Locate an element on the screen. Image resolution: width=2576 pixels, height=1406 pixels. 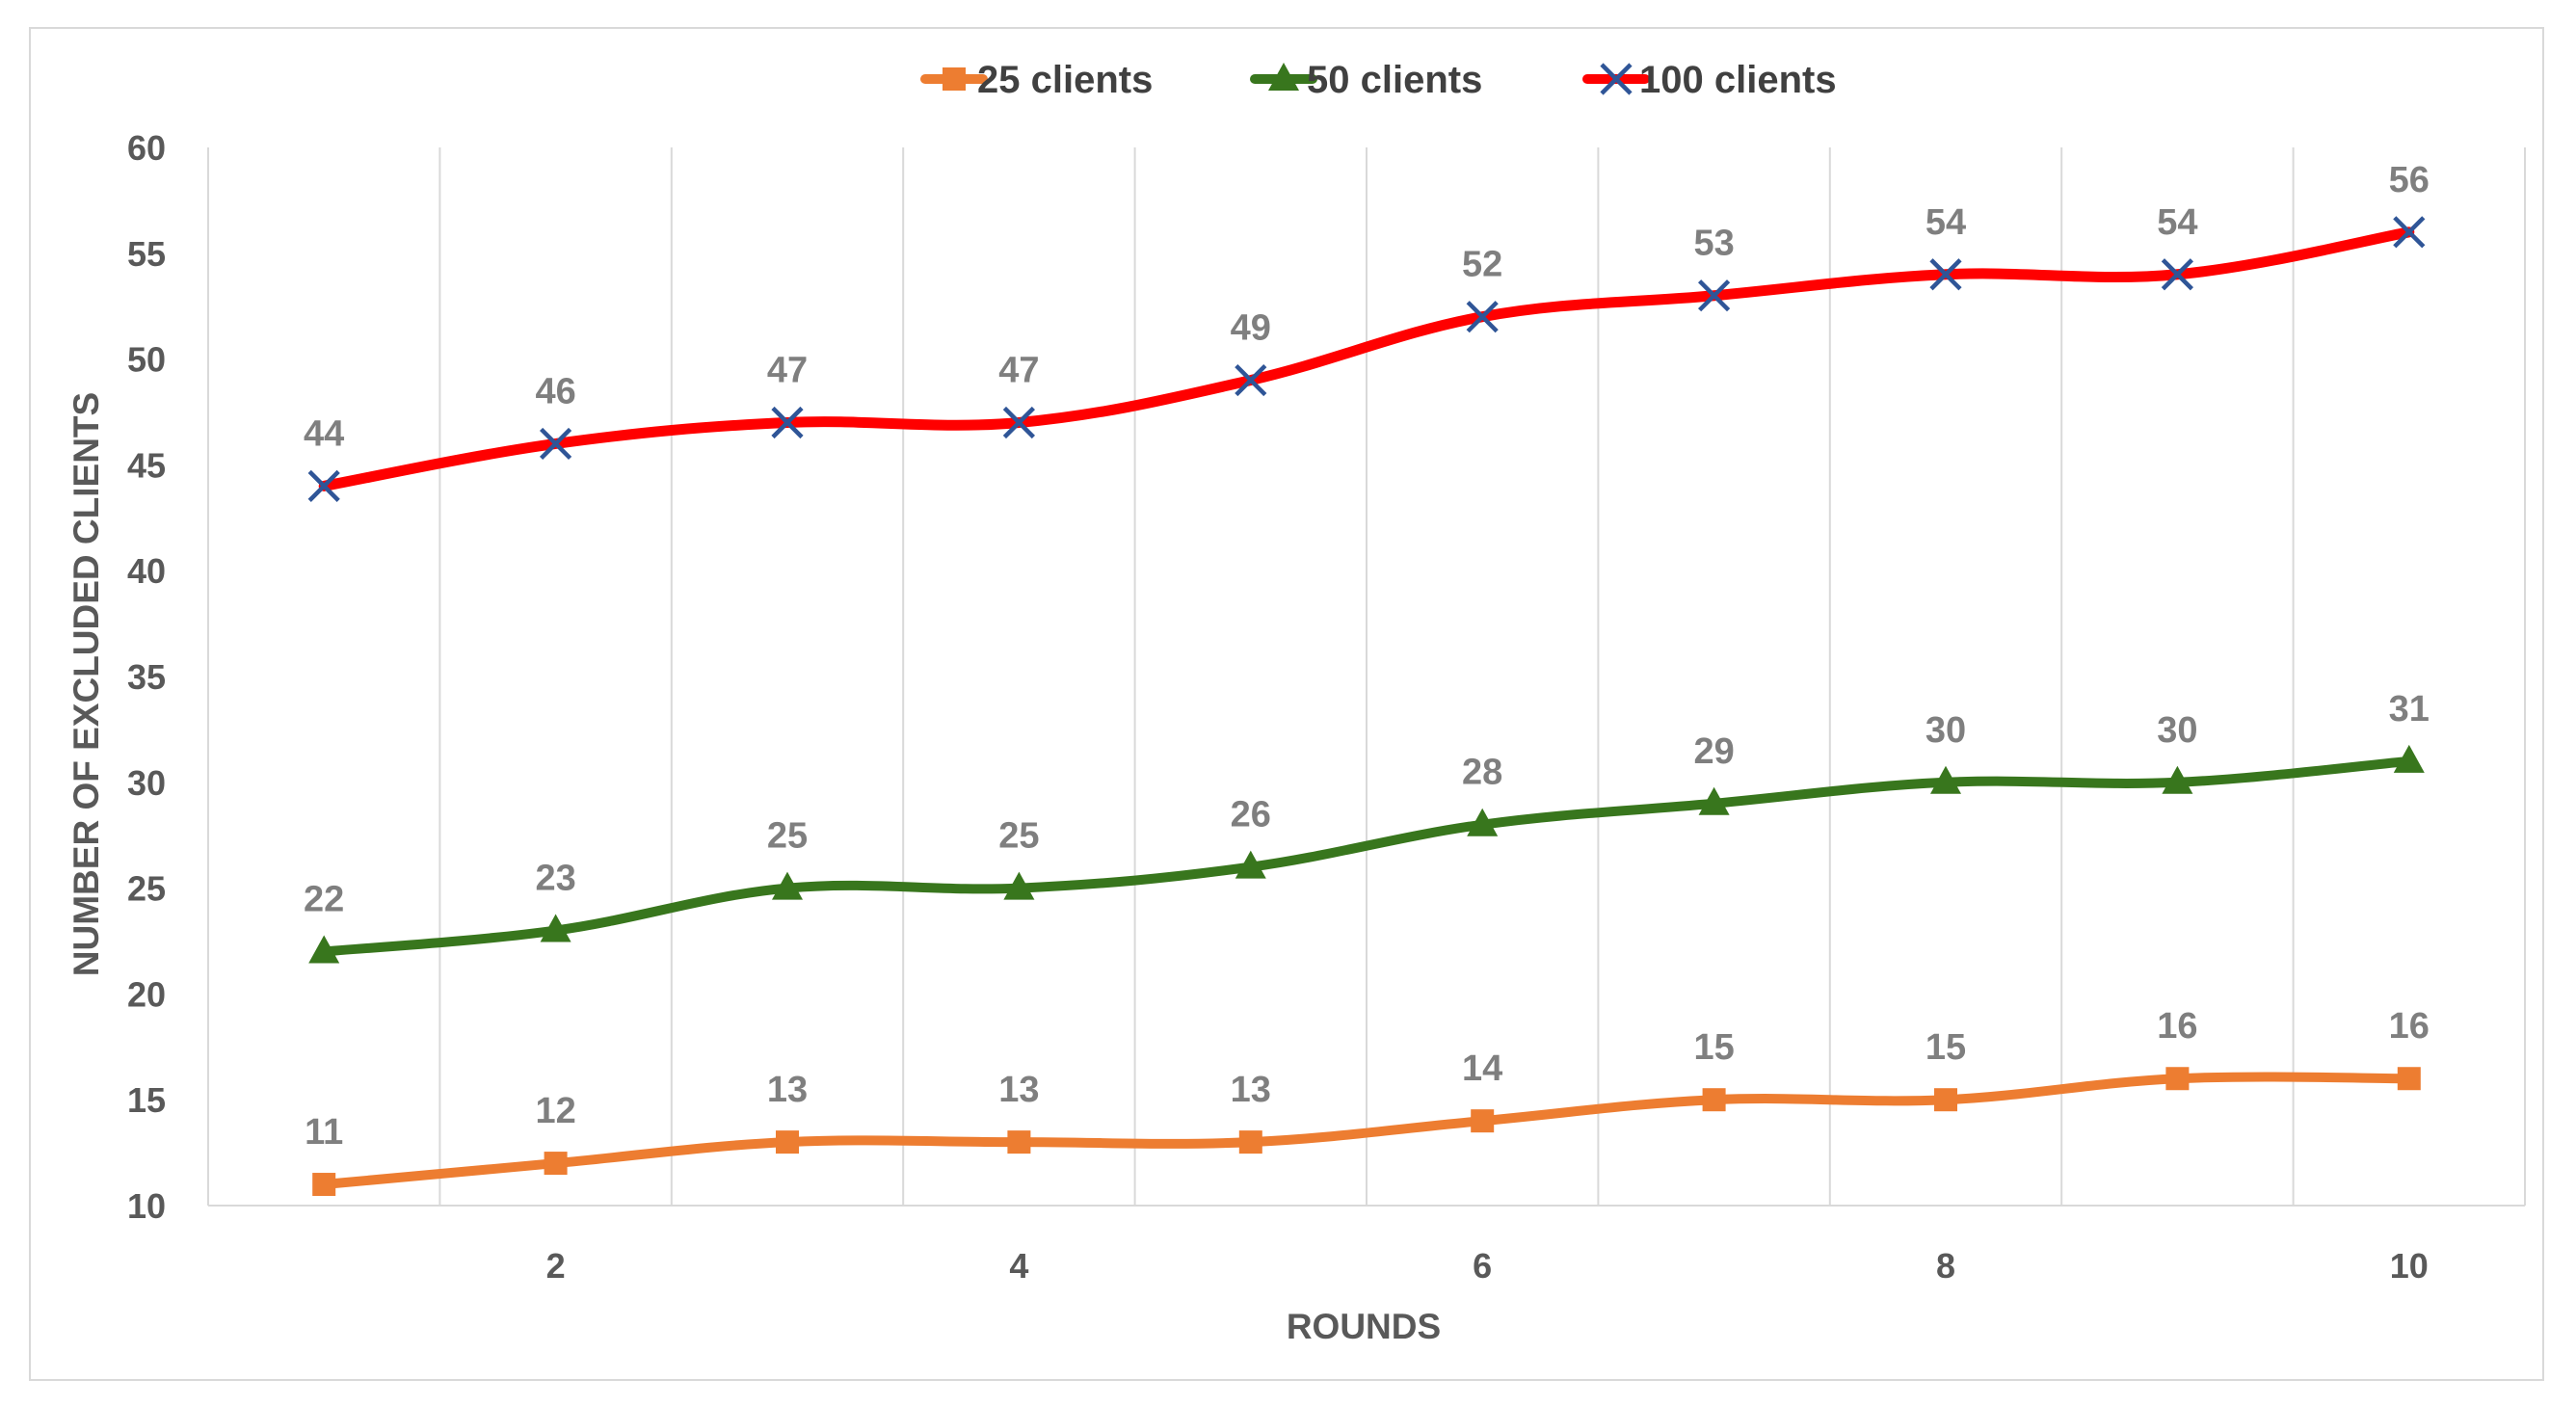
y-tick-label: 25 is located at coordinates (146, 889).